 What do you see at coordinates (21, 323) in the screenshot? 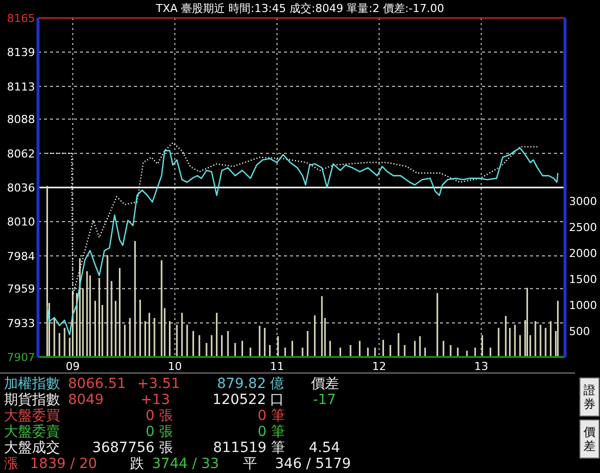
I see `y-tick-label: 7933` at bounding box center [21, 323].